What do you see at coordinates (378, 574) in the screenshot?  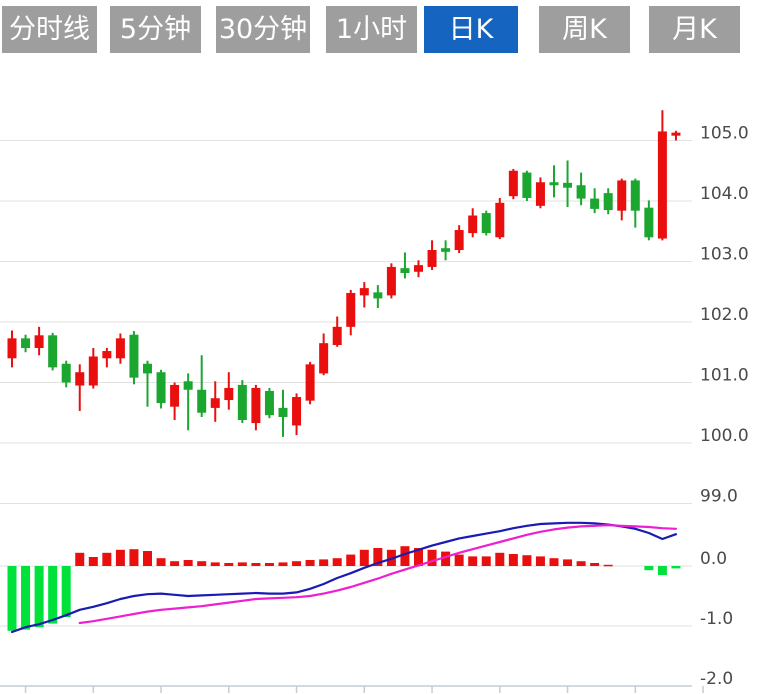 I see `dea-line` at bounding box center [378, 574].